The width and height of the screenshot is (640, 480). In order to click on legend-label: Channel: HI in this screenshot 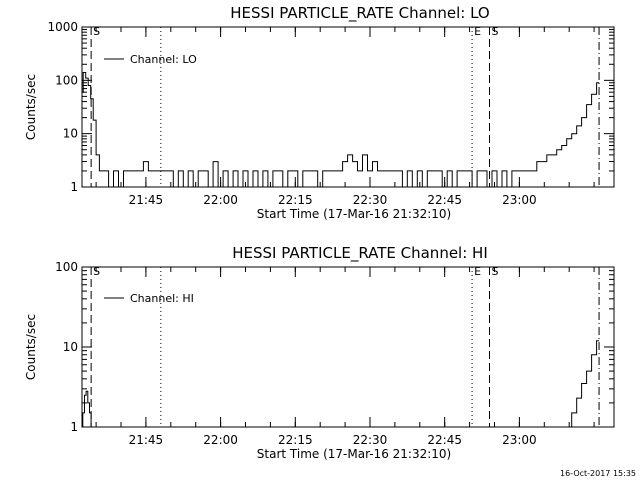, I will do `click(162, 298)`.